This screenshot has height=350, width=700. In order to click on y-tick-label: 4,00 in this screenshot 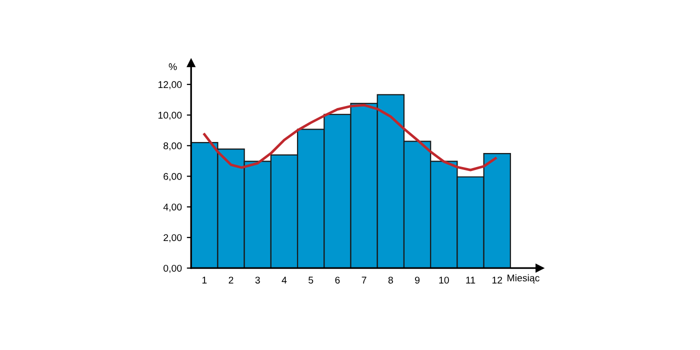, I will do `click(172, 208)`.